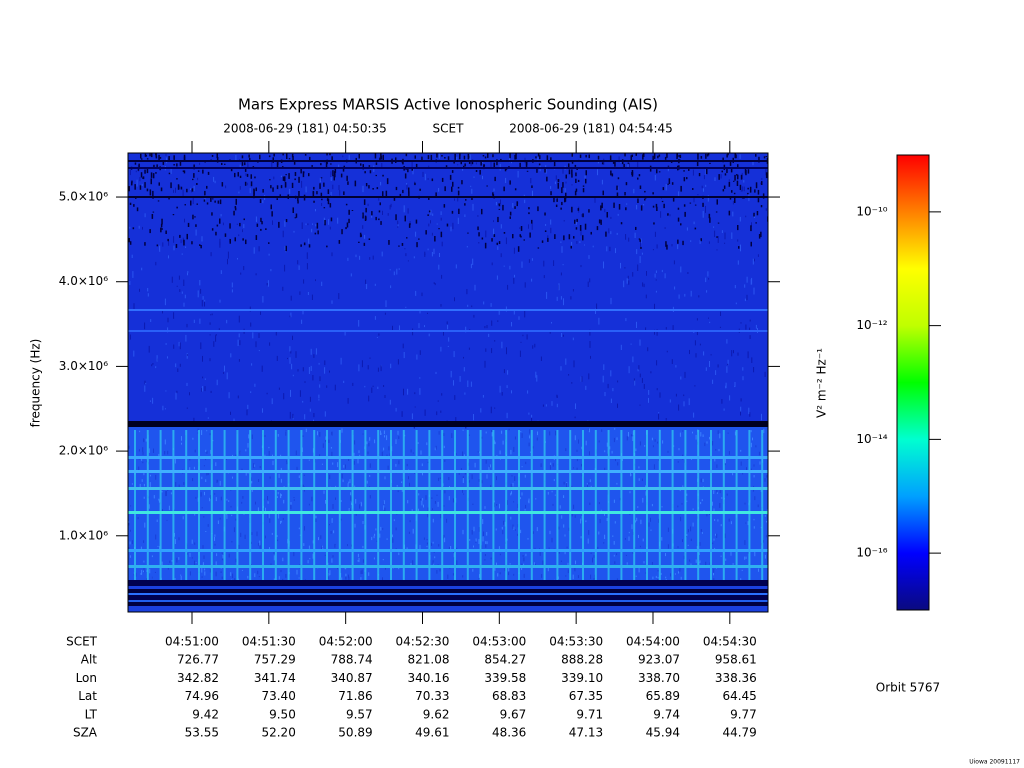 This screenshot has width=1024, height=768. I want to click on ephemeris-value: 341.74, so click(275, 678).